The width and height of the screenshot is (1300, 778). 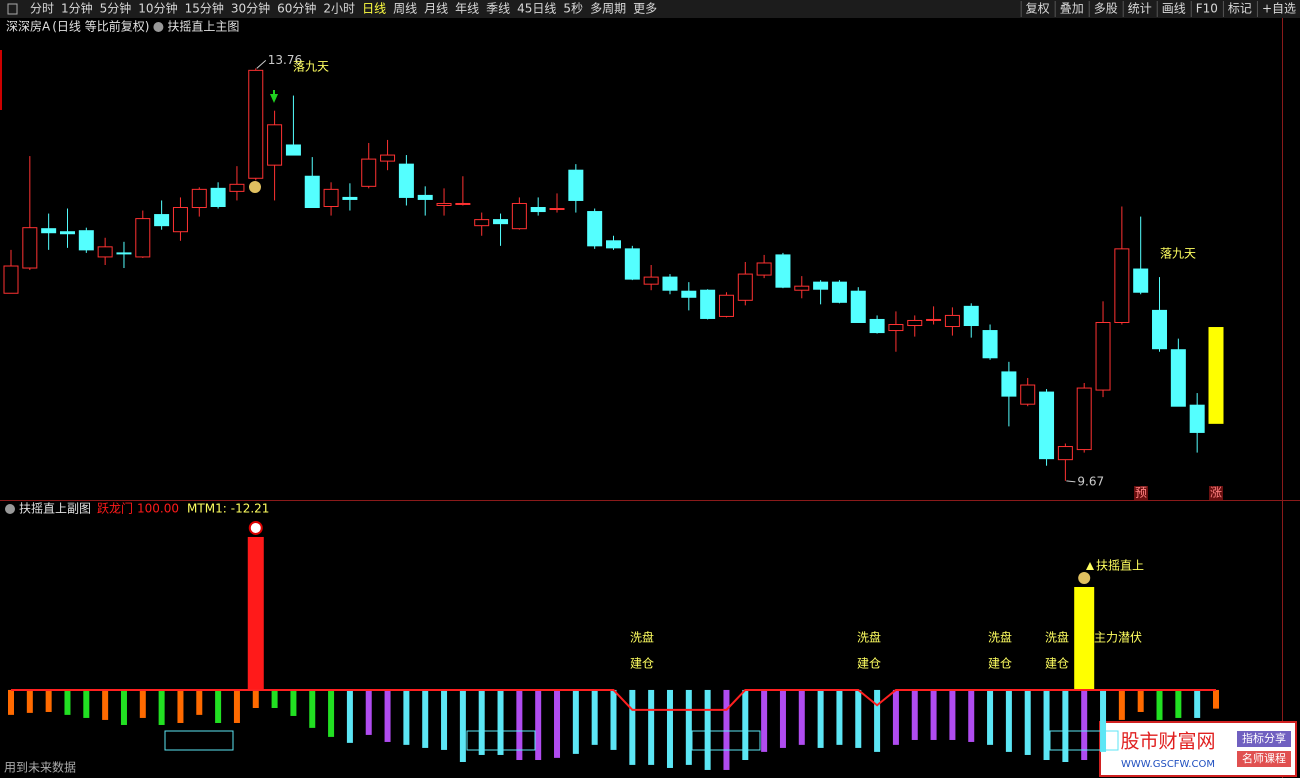 What do you see at coordinates (255, 613) in the screenshot?
I see `spike-bar` at bounding box center [255, 613].